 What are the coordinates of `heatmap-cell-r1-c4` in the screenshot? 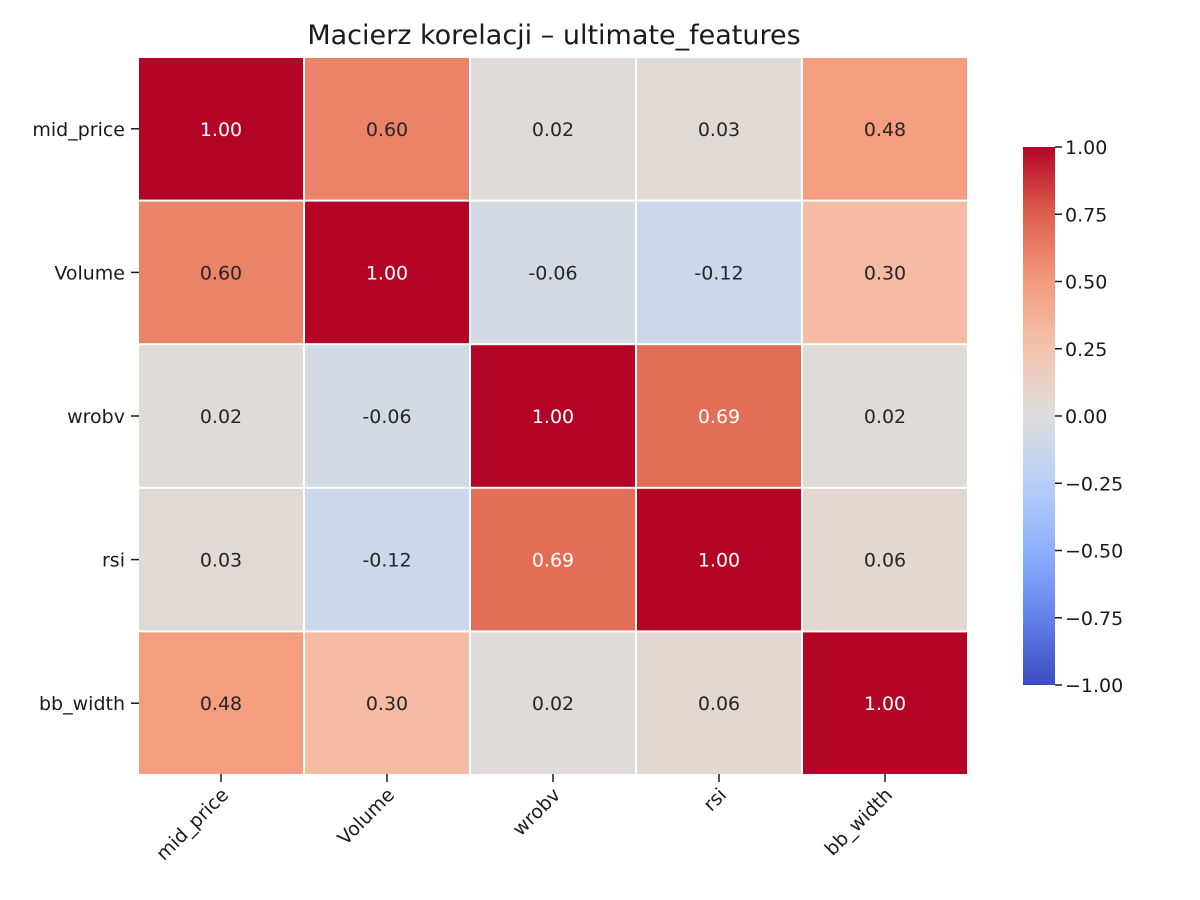 It's located at (885, 272).